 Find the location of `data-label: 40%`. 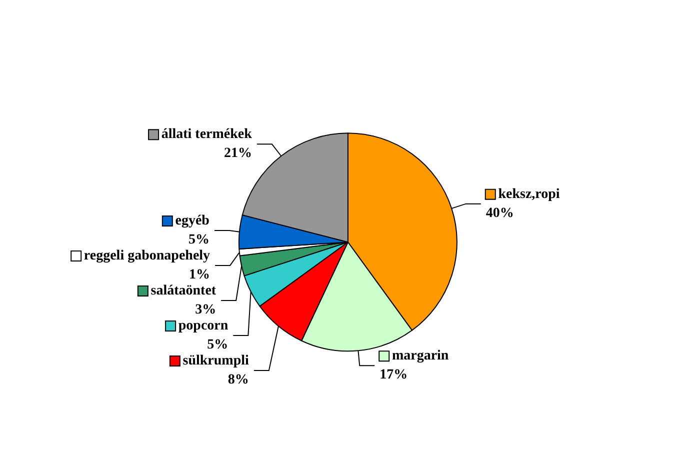

data-label: 40% is located at coordinates (500, 213).